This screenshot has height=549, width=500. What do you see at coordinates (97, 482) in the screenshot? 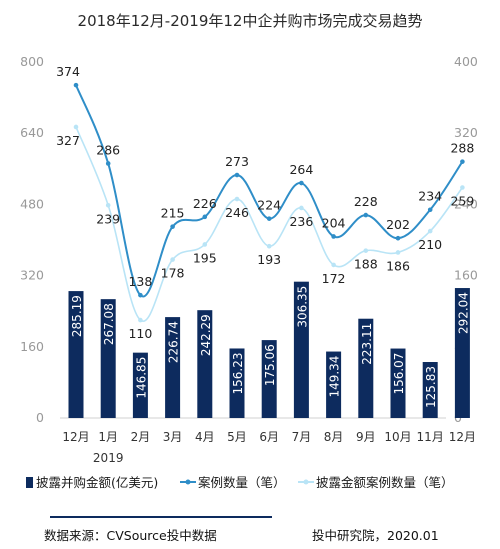
I see `legend-label-bar: 披露并购金额(亿美元)` at bounding box center [97, 482].